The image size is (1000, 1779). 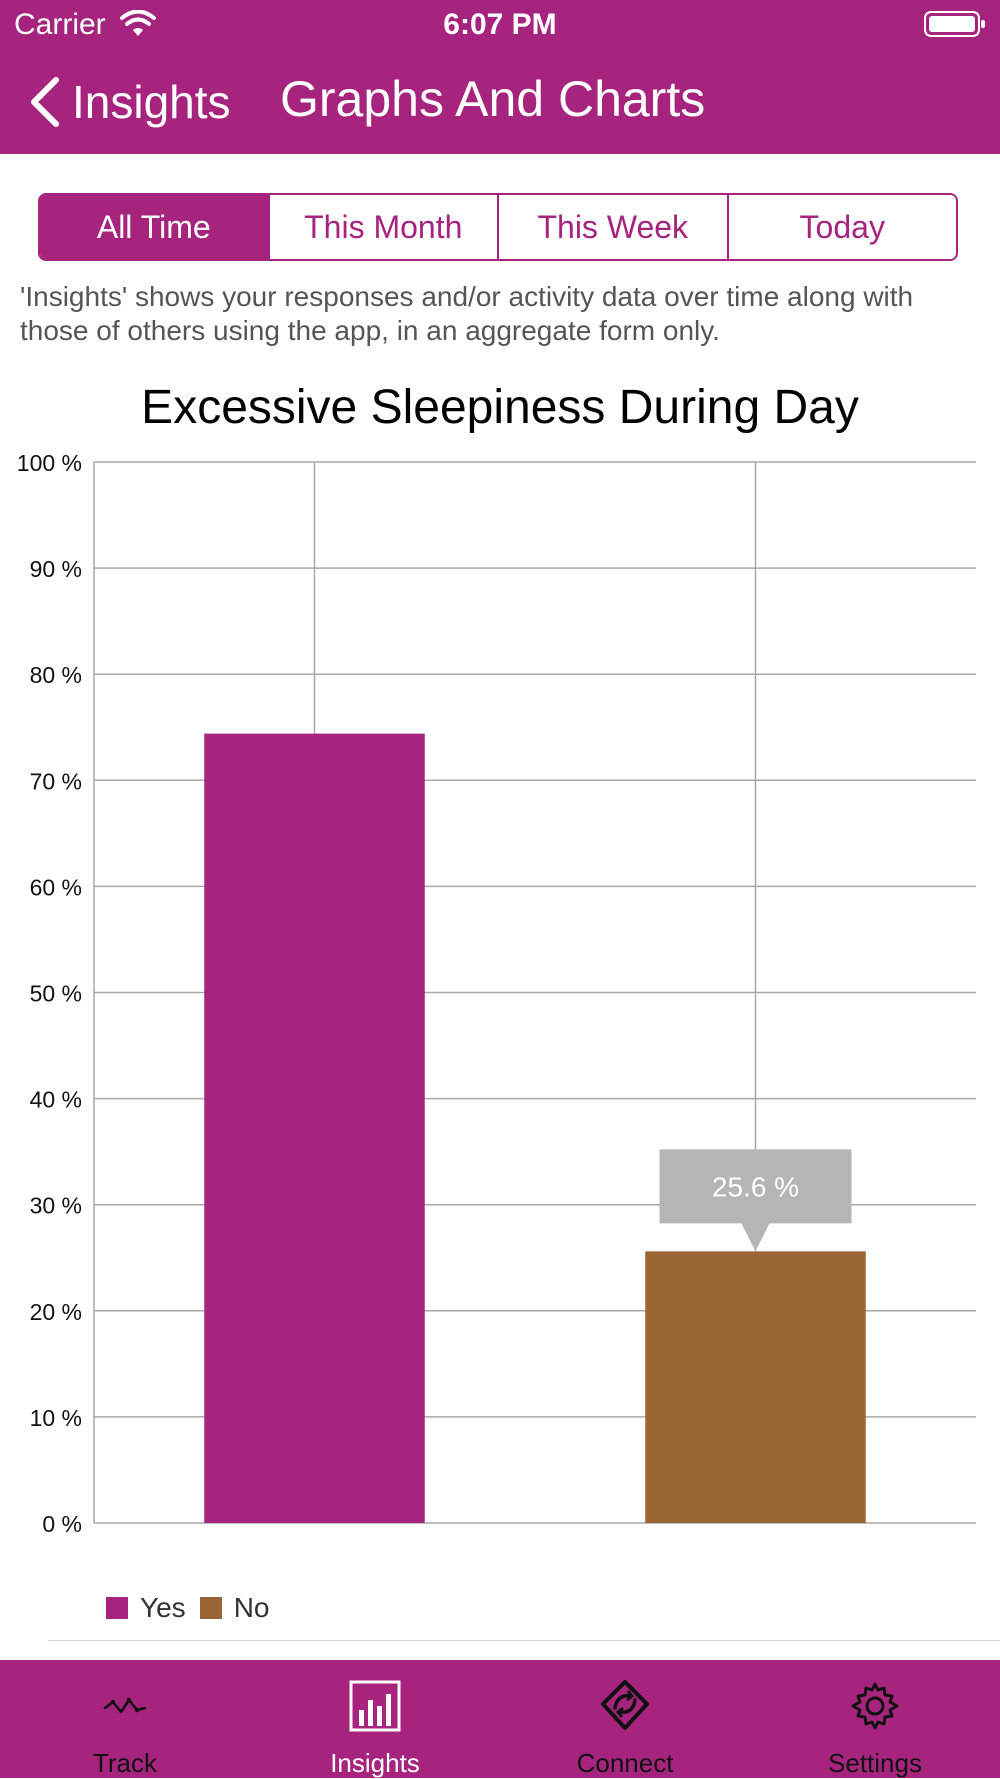 What do you see at coordinates (382, 227) in the screenshot?
I see `segment-this-month: This Month` at bounding box center [382, 227].